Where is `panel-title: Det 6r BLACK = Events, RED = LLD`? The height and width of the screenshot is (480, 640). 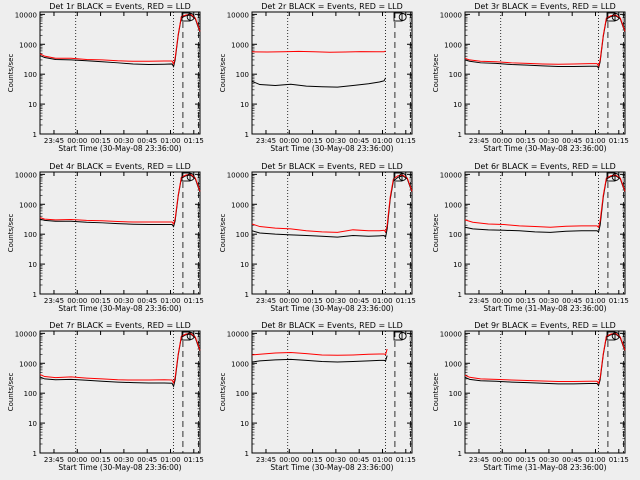 panel-title: Det 6r BLACK = Events, RED = LLD is located at coordinates (545, 166).